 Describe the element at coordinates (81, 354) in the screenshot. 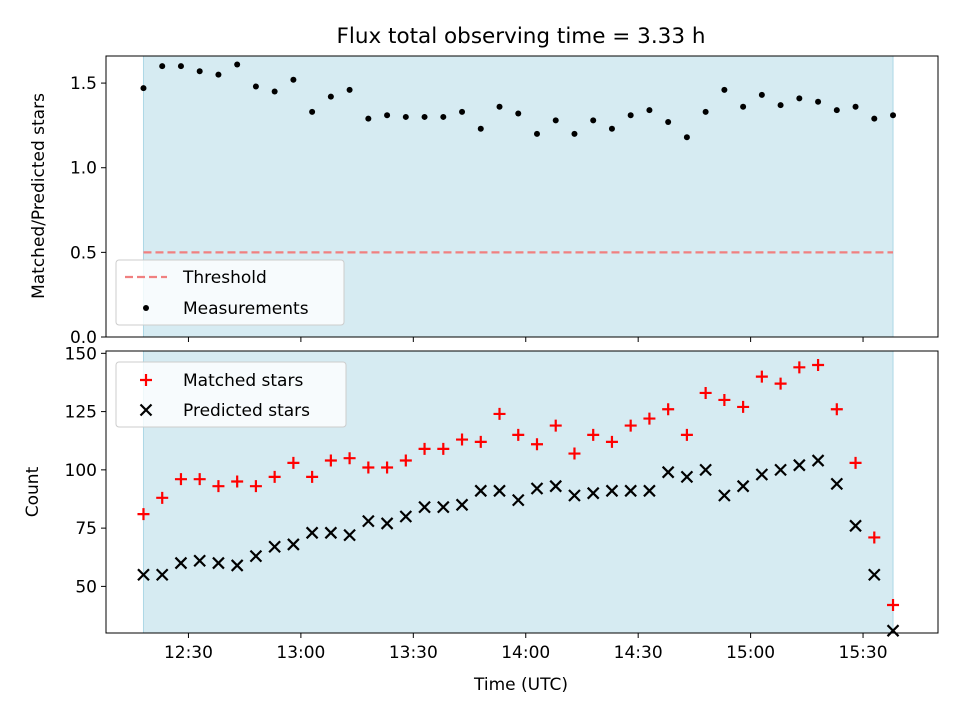

I see `count-y-tick-label: 150` at that location.